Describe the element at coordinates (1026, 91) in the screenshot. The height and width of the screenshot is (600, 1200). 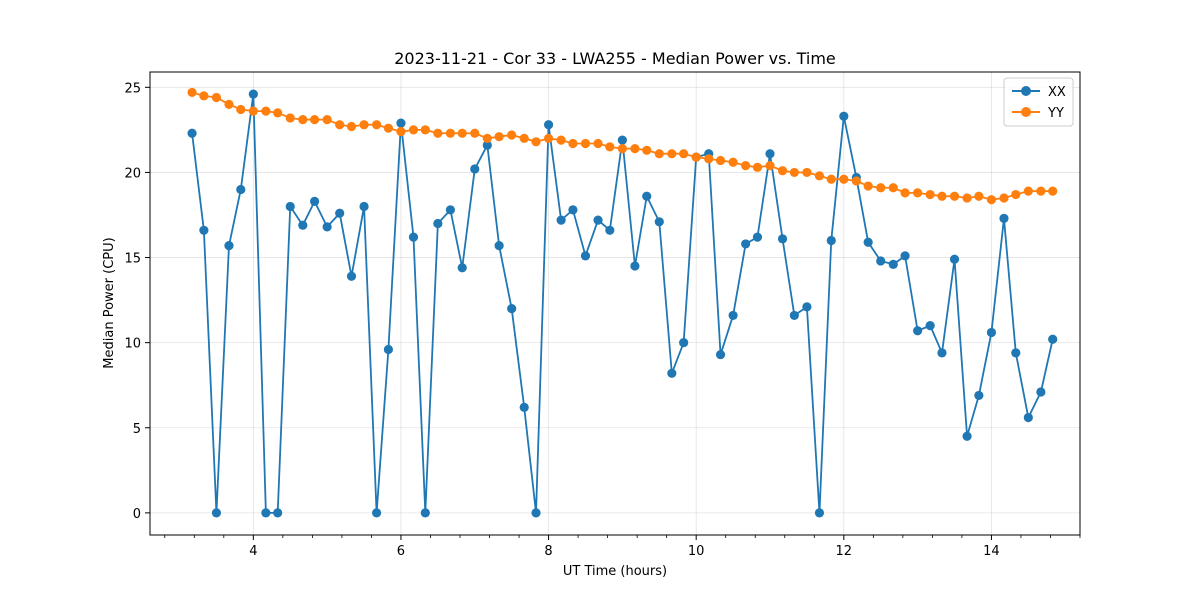
I see `legend-marker-xx` at that location.